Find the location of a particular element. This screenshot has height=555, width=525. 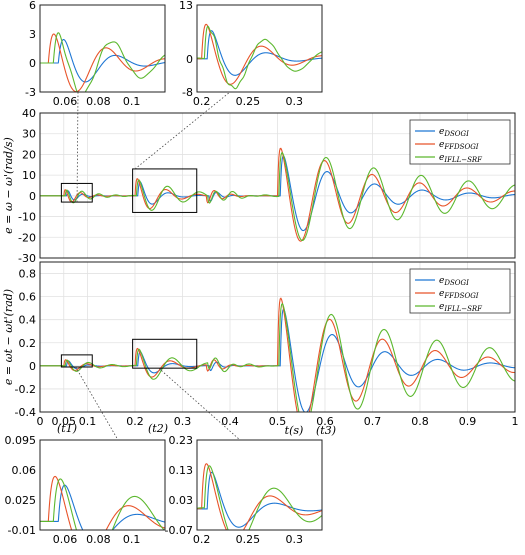

zoomB-series-group is located at coordinates (259, 56).